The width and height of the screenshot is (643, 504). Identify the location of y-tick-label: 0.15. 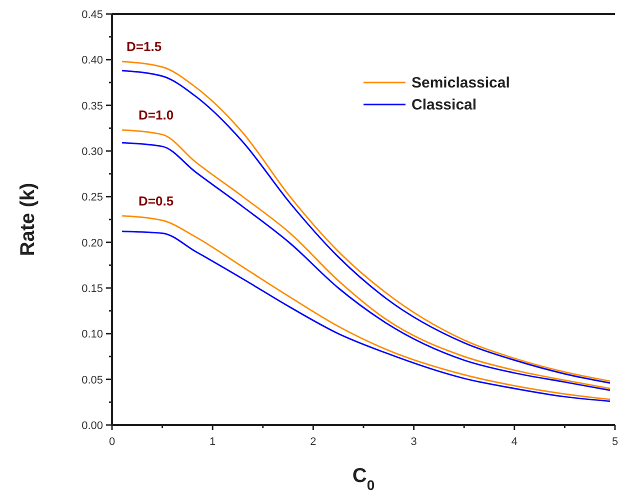
(92, 289).